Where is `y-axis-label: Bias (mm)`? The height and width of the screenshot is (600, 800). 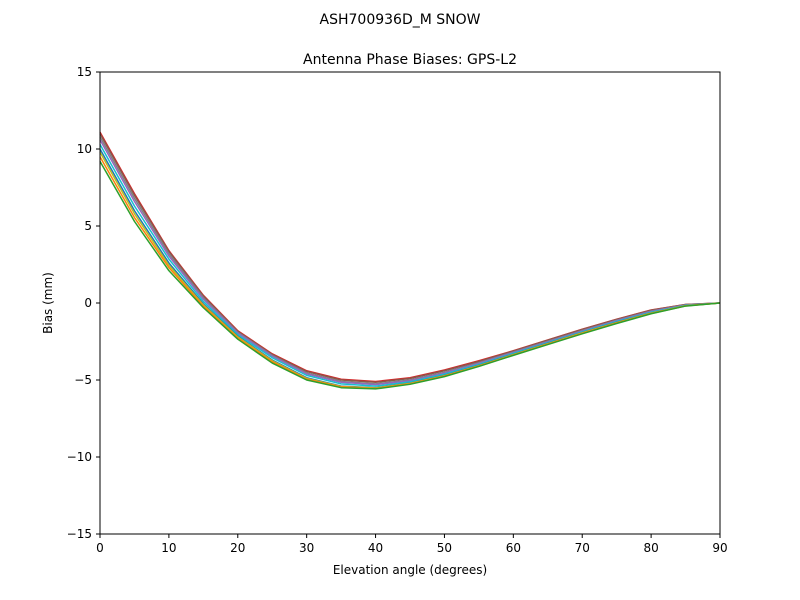
y-axis-label: Bias (mm) is located at coordinates (48, 303).